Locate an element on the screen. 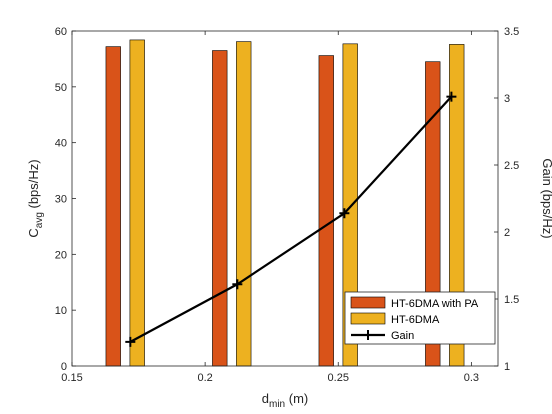 The height and width of the screenshot is (414, 552). y-left-tick-label: 0 is located at coordinates (64, 367).